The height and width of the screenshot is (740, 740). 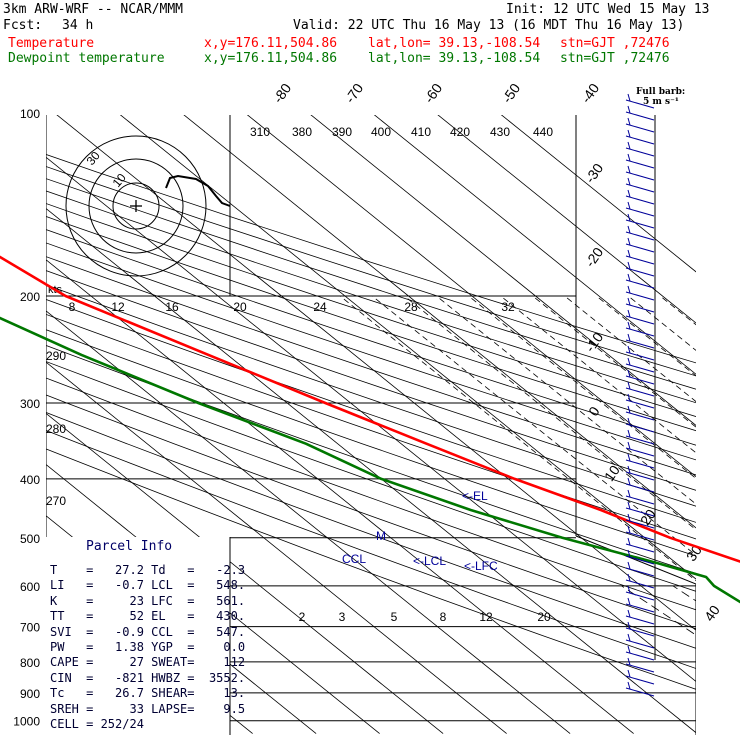 What do you see at coordinates (51, 43) in the screenshot?
I see `temperature-legend: Temperature` at bounding box center [51, 43].